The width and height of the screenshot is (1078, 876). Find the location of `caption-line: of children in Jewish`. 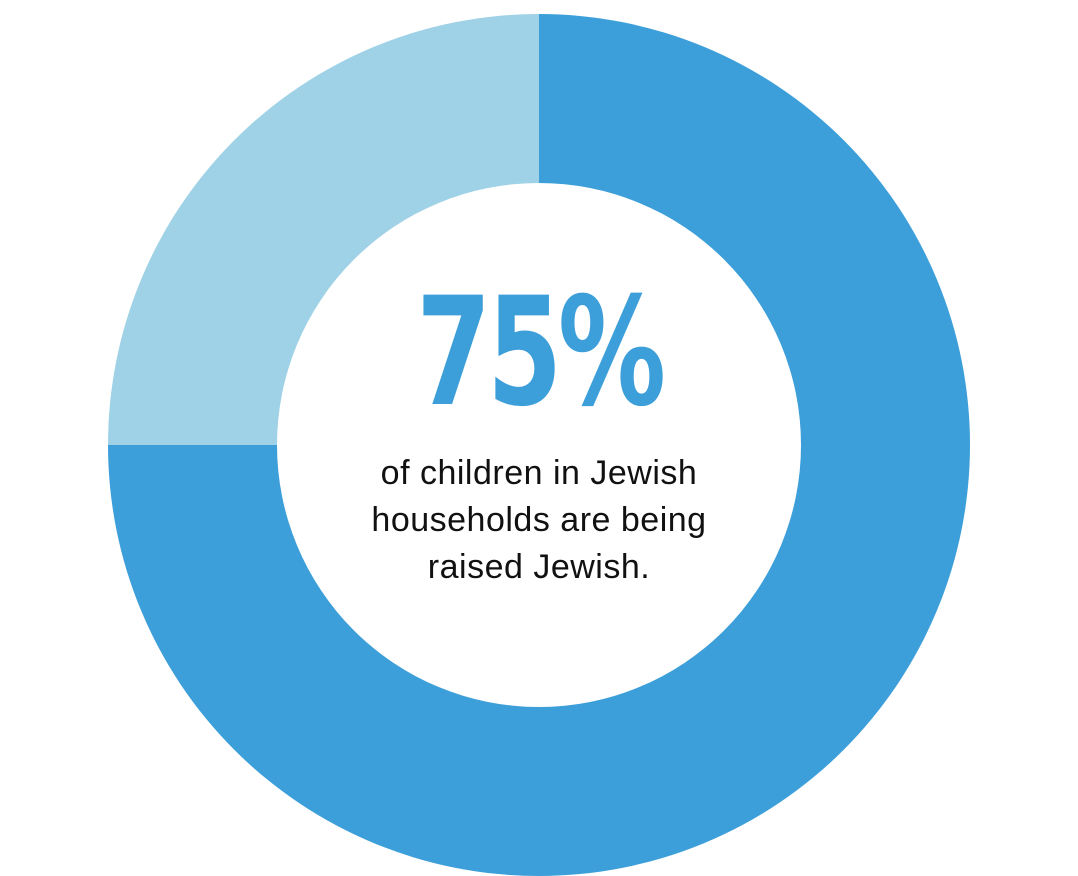

caption-line: of children in Jewish is located at coordinates (539, 473).